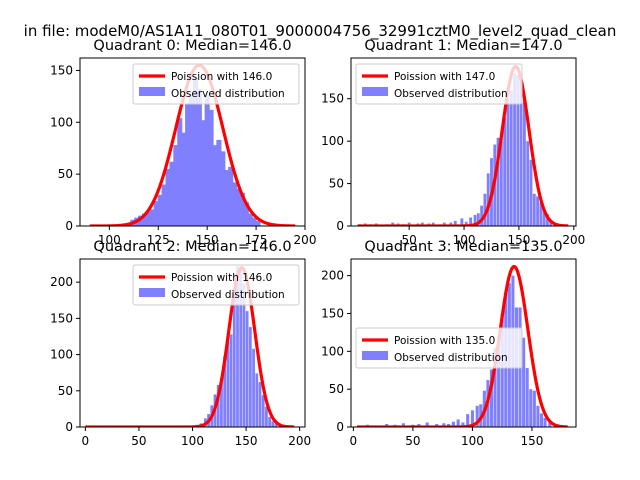 This screenshot has width=640, height=480. What do you see at coordinates (61, 318) in the screenshot?
I see `y-tick-label: 150` at bounding box center [61, 318].